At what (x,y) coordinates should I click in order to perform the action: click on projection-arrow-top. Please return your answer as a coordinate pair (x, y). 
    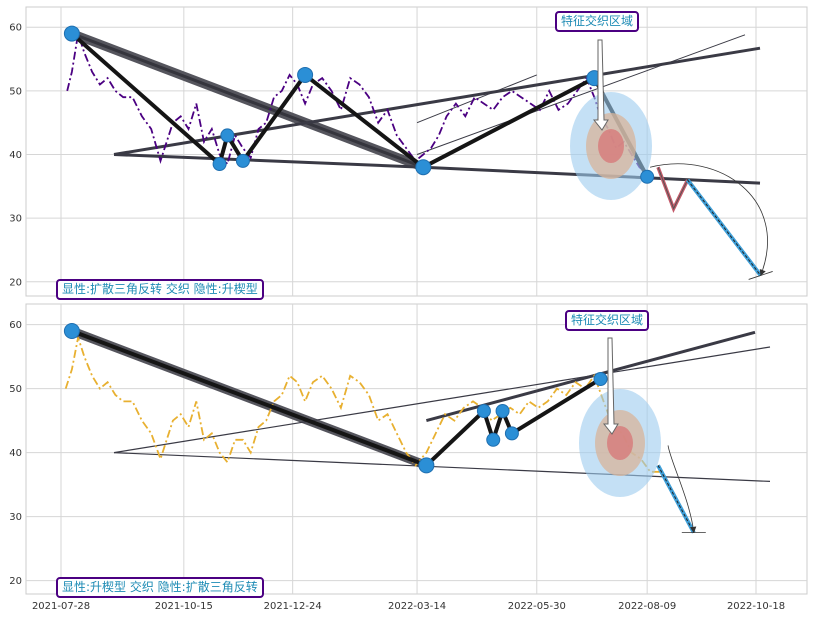
    Looking at the image, I should click on (708, 220).